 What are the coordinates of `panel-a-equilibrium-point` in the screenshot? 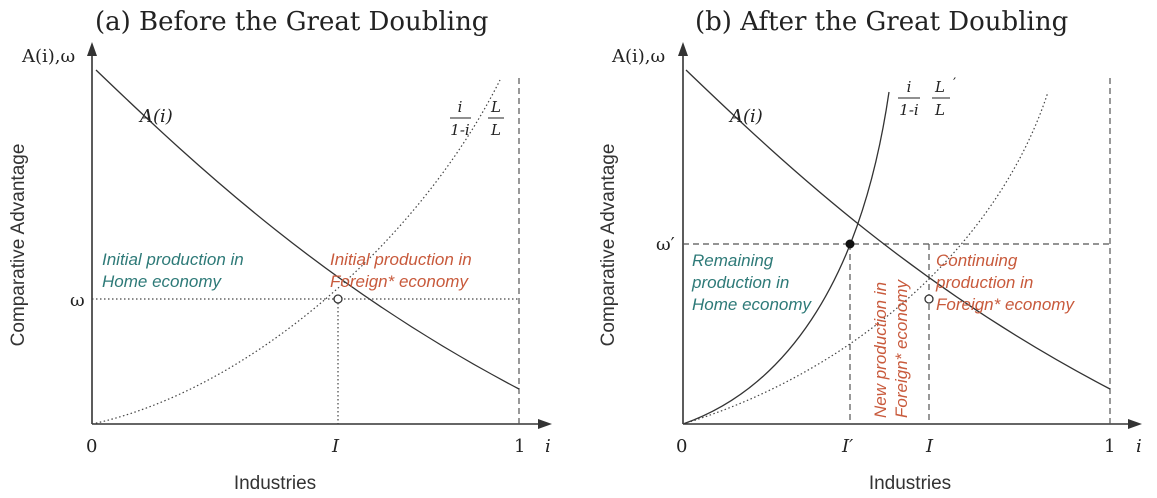 It's located at (338, 299).